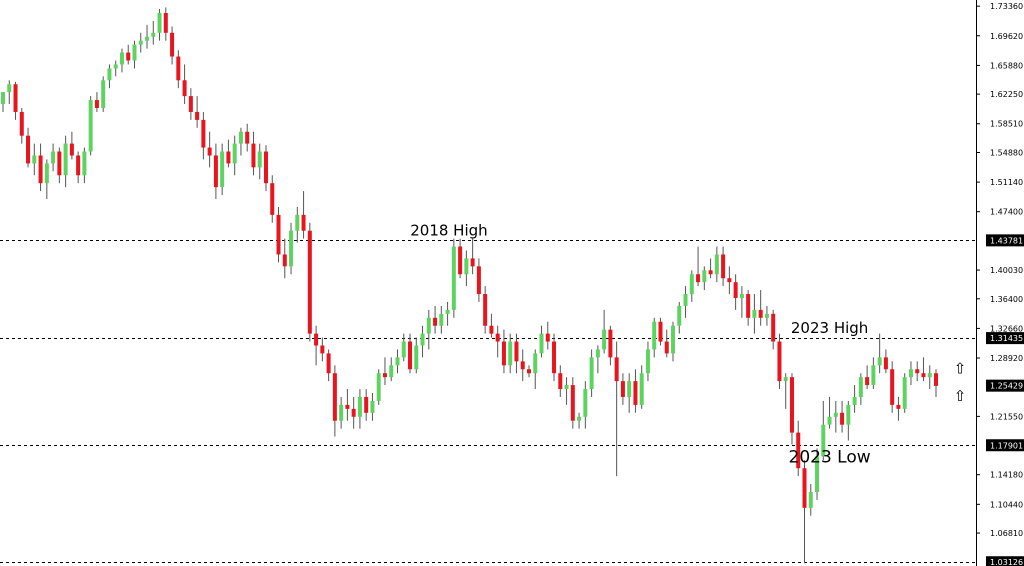 The width and height of the screenshot is (1024, 566). I want to click on y-tick-label: 1.14180, so click(1006, 475).